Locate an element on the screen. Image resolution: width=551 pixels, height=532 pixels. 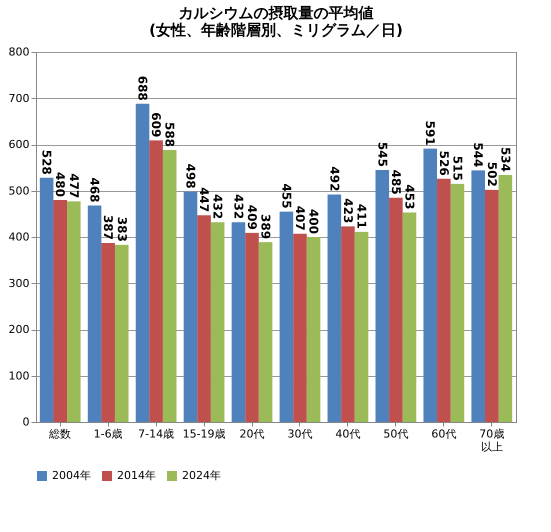
data-label: 591 is located at coordinates (430, 133).